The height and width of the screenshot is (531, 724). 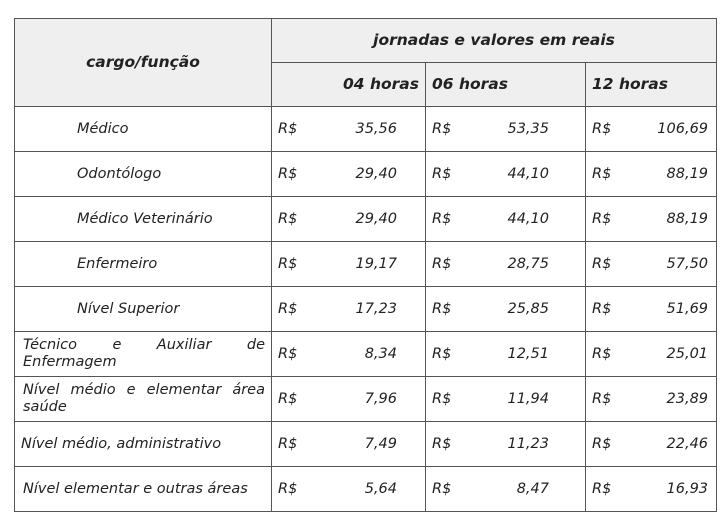 What do you see at coordinates (380, 488) in the screenshot?
I see `amount: 5,64` at bounding box center [380, 488].